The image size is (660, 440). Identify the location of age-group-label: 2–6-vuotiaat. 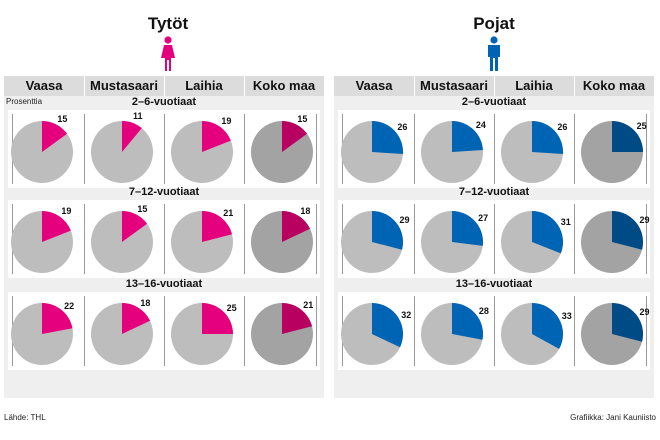
(494, 102).